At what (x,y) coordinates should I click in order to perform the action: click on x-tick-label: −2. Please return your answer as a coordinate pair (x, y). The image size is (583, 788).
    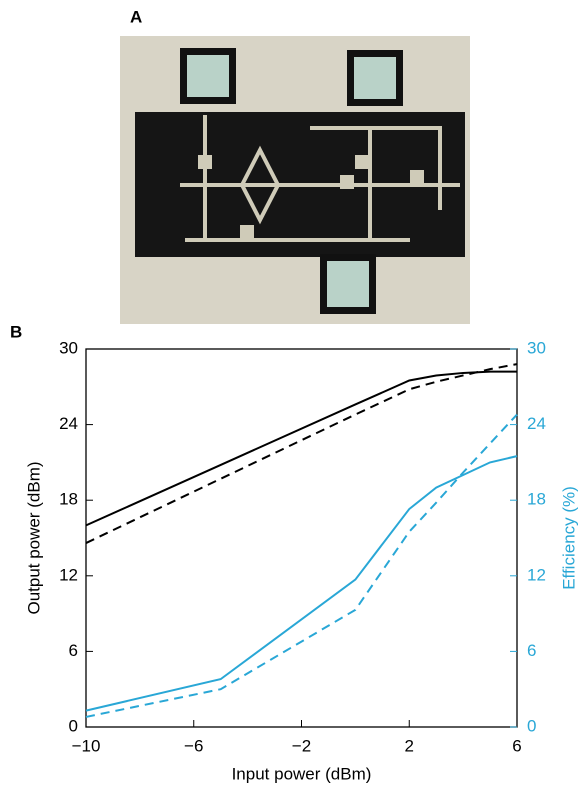
    Looking at the image, I should click on (301, 745).